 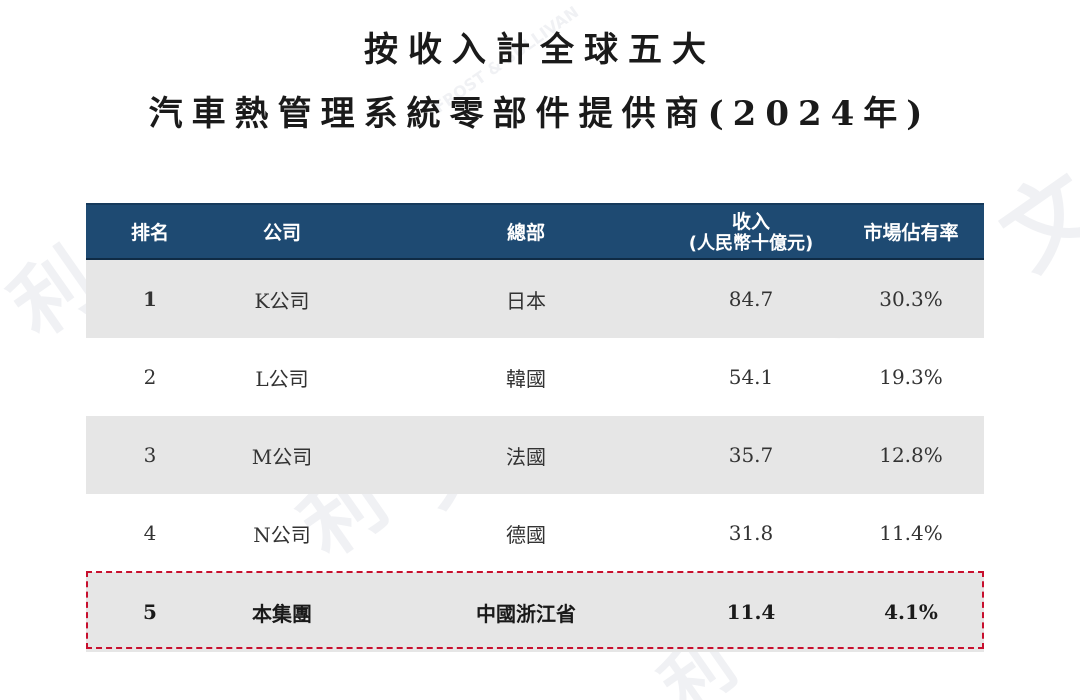 I want to click on page-title-line1: 按收入計全球五大, so click(x=540, y=50).